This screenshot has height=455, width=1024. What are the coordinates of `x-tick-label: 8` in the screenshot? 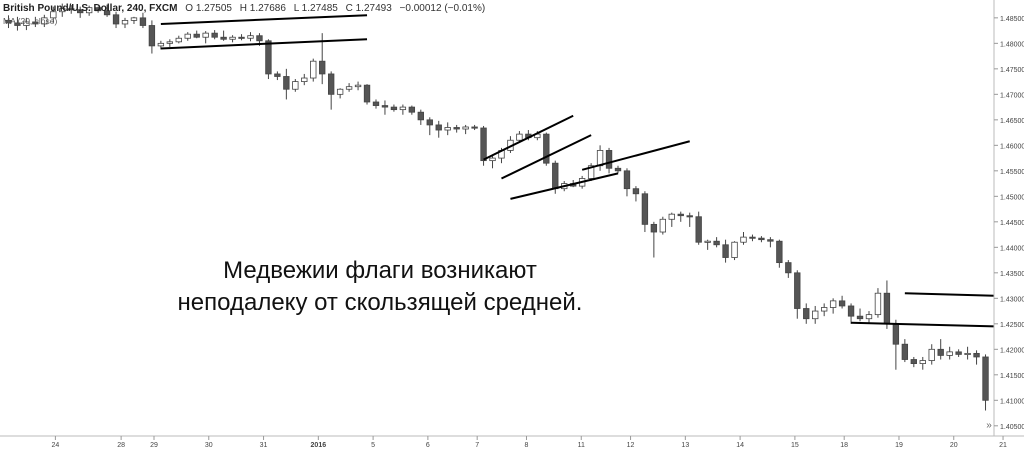 It's located at (527, 445).